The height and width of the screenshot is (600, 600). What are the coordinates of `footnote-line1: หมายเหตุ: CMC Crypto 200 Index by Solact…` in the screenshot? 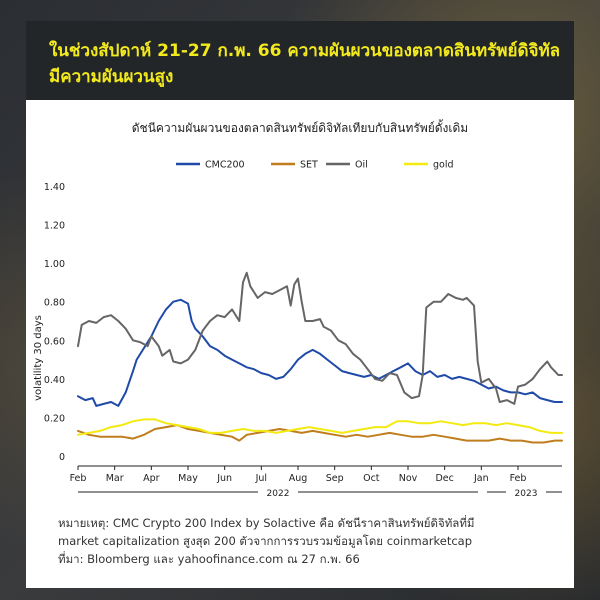 It's located at (266, 523).